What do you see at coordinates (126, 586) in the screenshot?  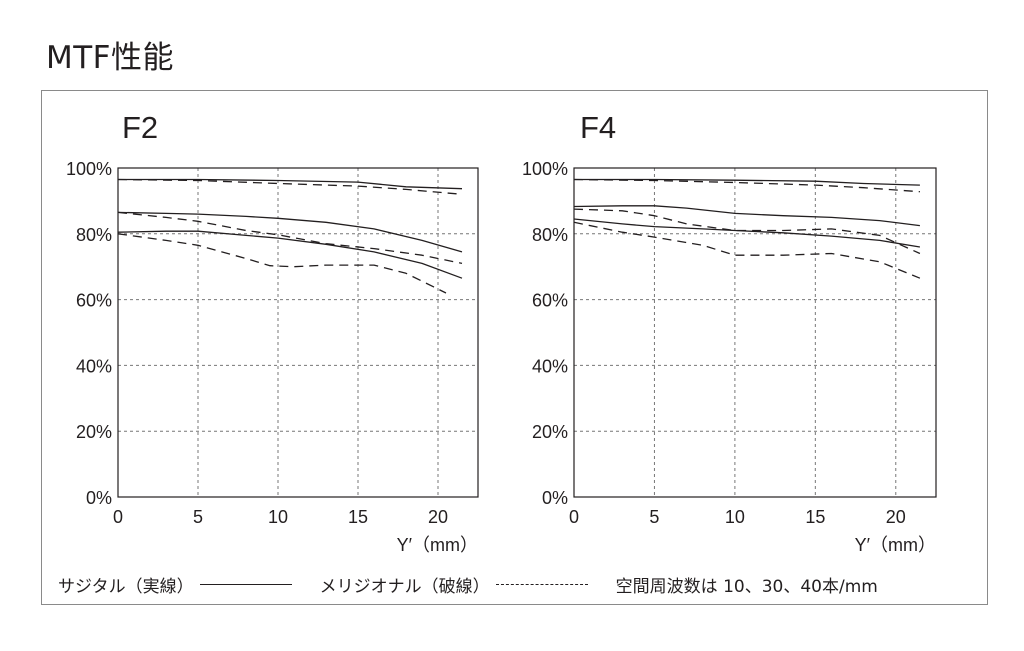 I see `legend-sagittal-label: サジタル（実線）` at bounding box center [126, 586].